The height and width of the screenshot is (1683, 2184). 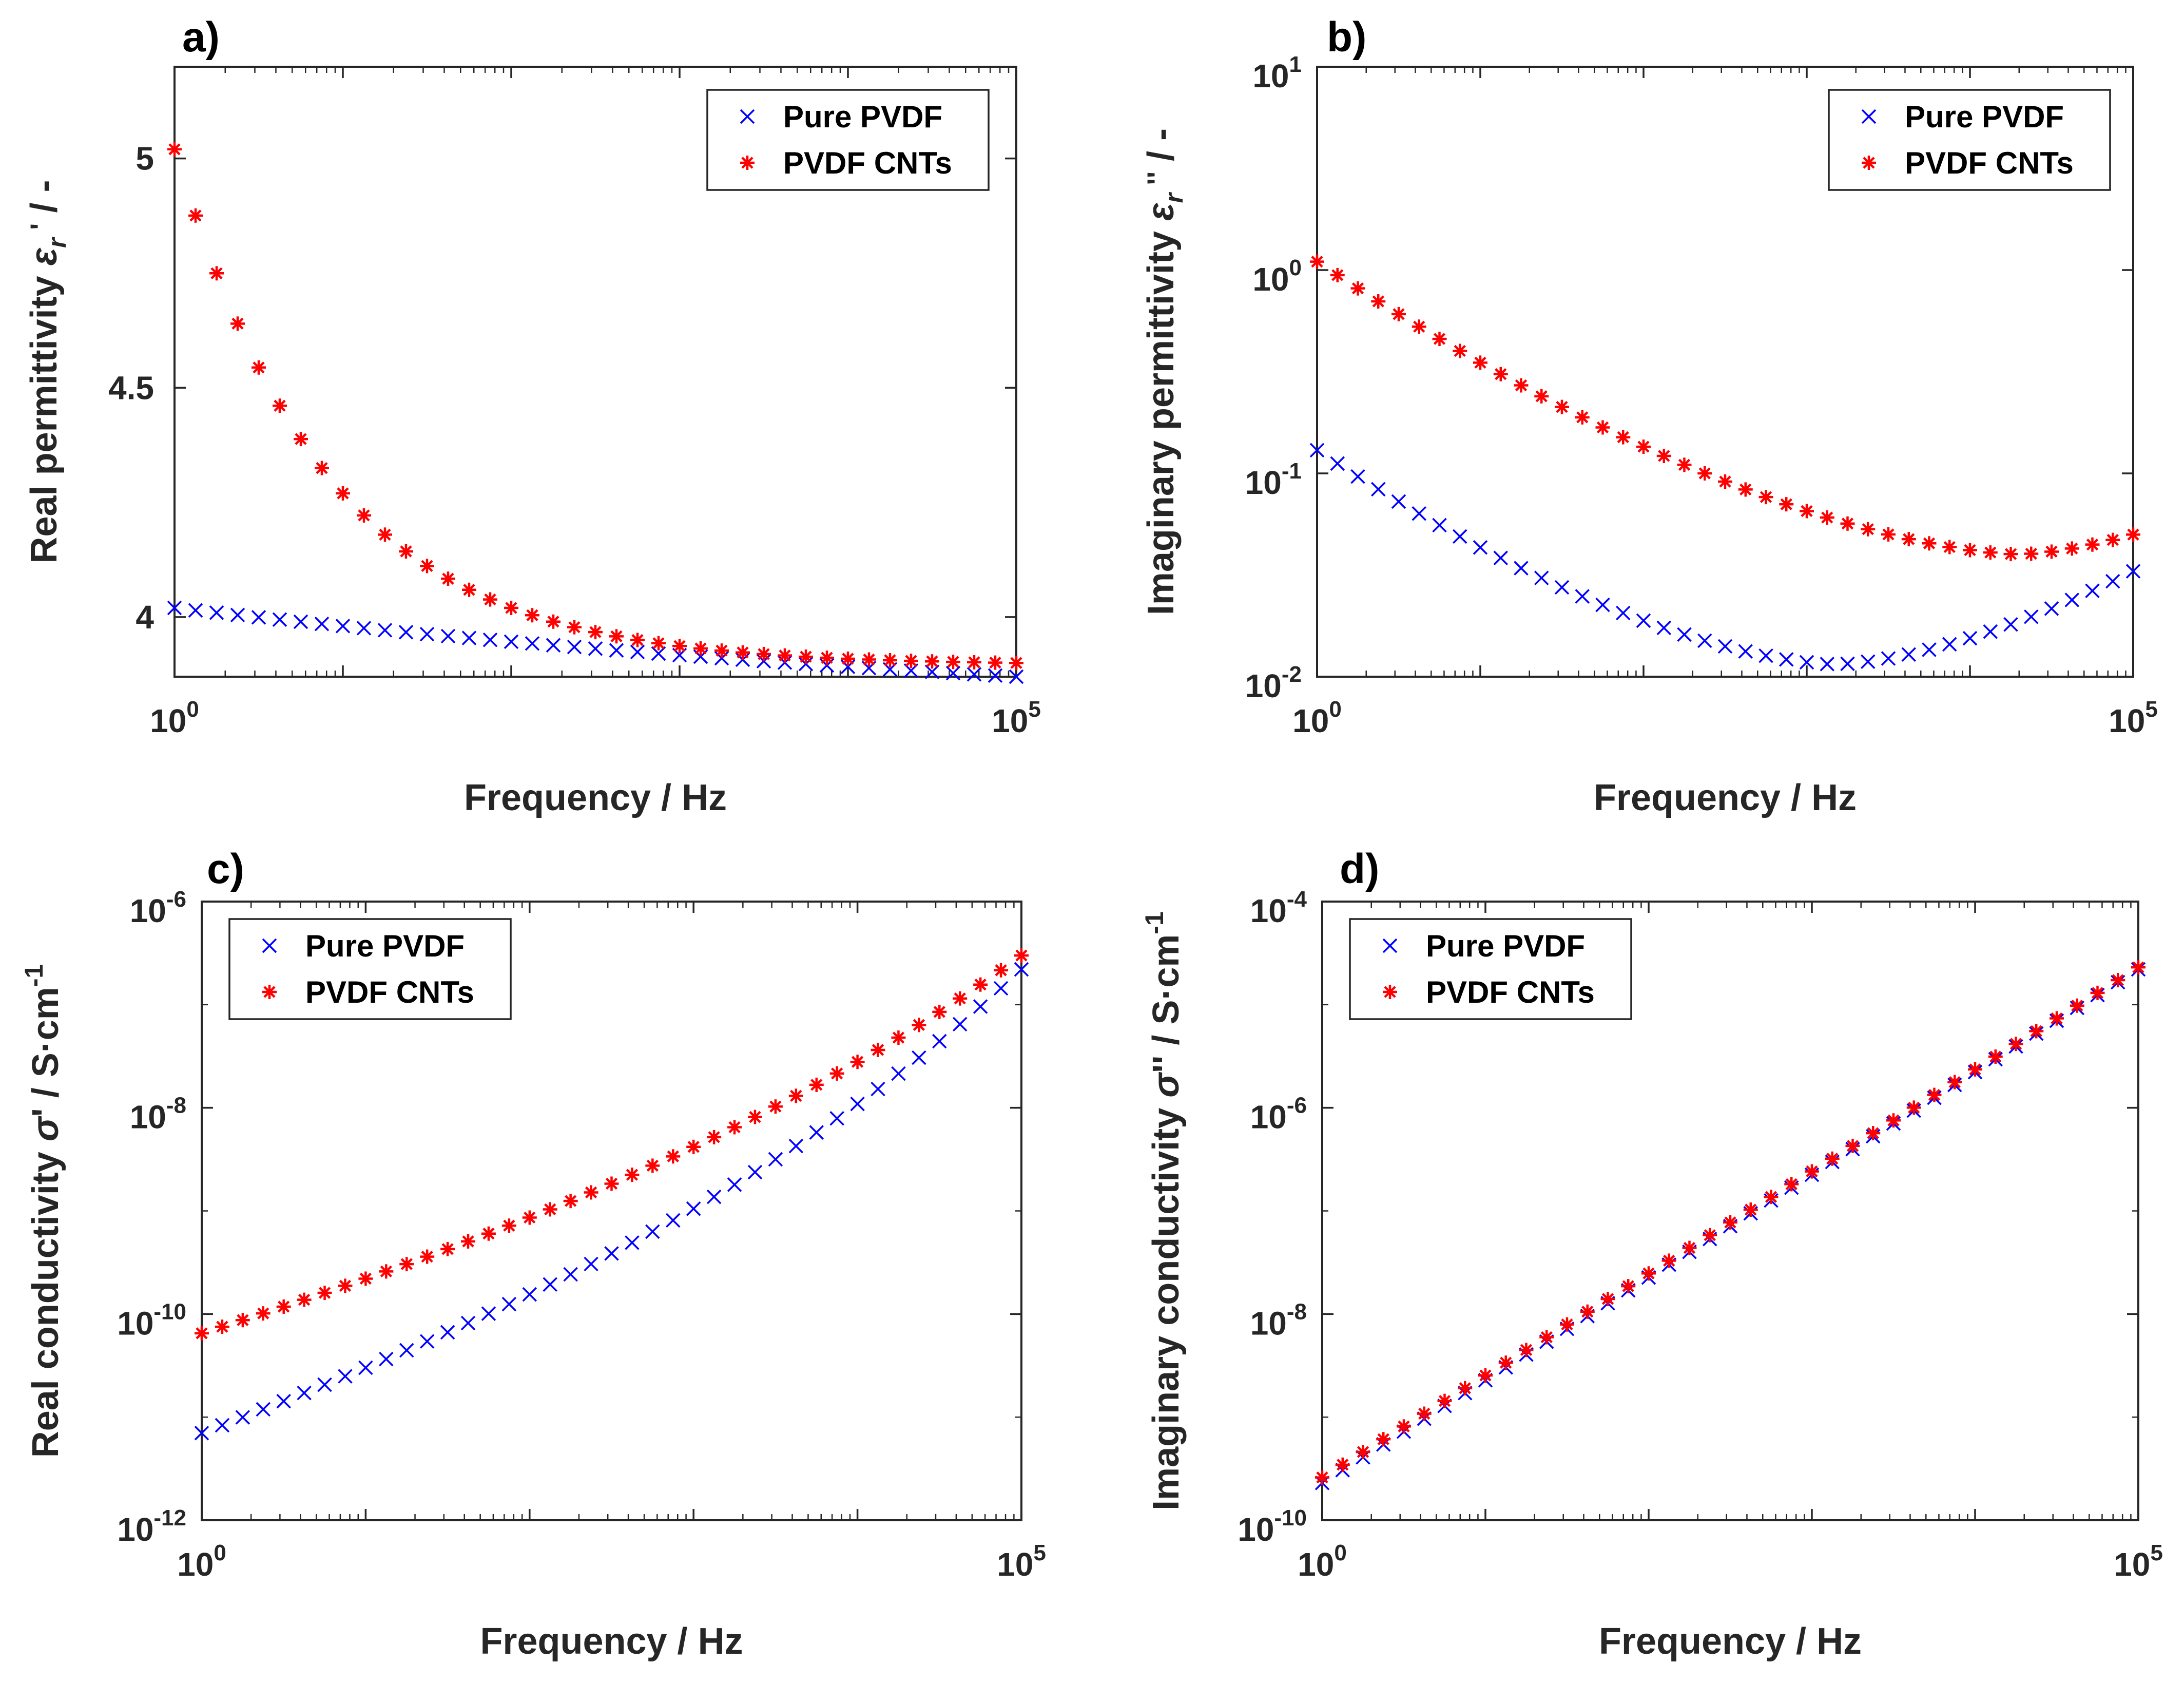 I want to click on series-pvdf-cnts, so click(x=612, y=1144).